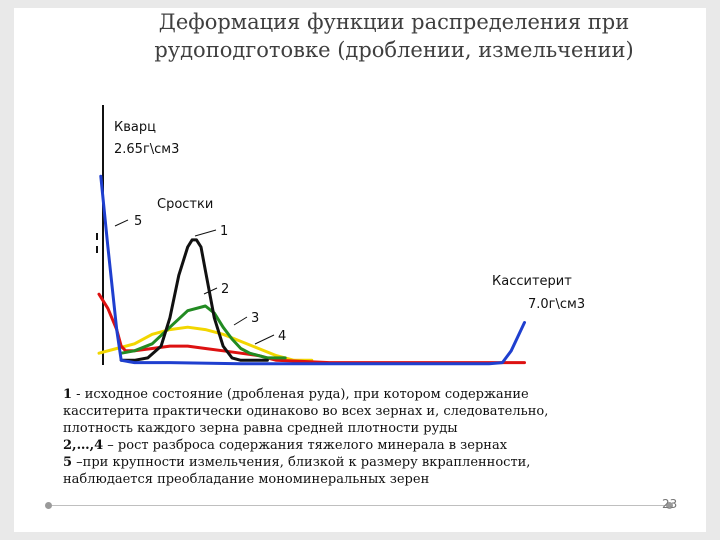 Image resolution: width=720 pixels, height=540 pixels. I want to click on footer-dot-right, so click(669, 505).